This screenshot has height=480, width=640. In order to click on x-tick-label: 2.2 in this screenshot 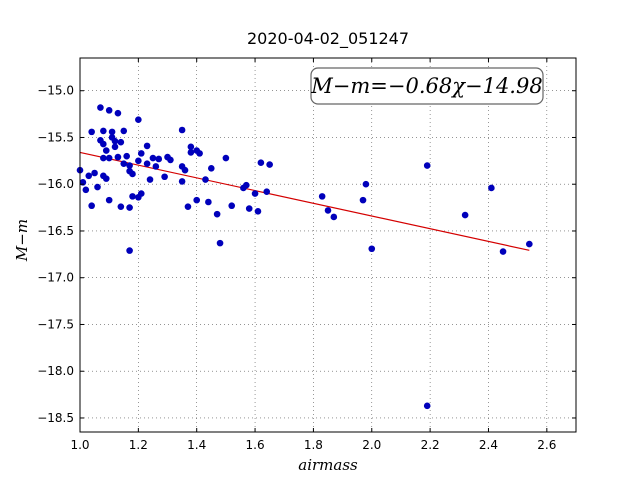, I will do `click(430, 445)`.